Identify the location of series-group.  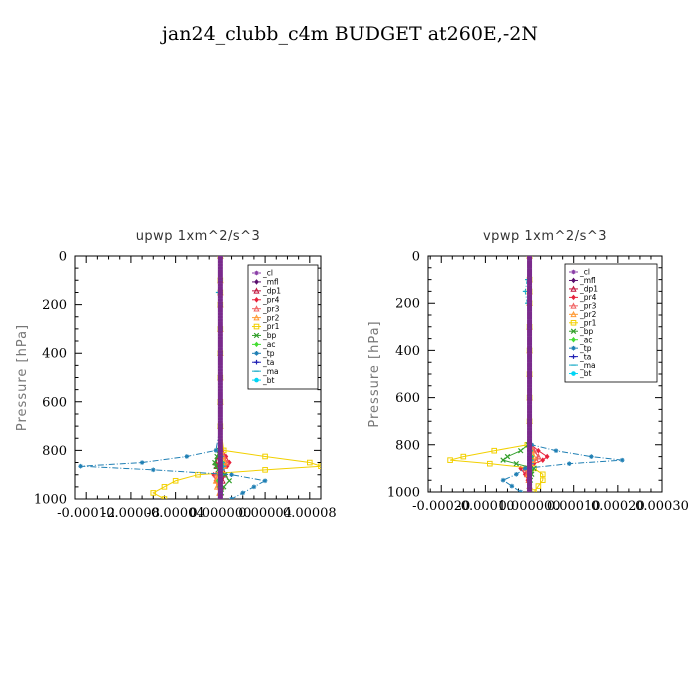
(199, 377).